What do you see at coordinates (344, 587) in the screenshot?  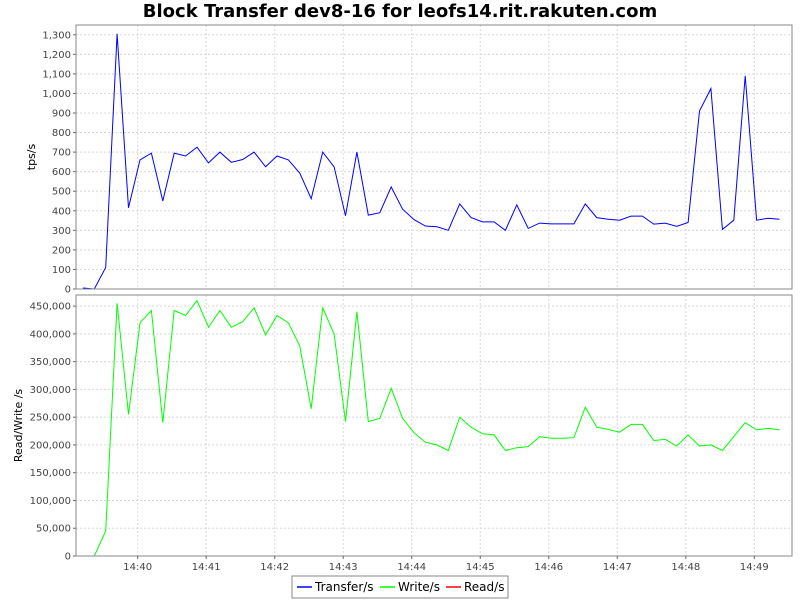 I see `legend-label: Transfer/s` at bounding box center [344, 587].